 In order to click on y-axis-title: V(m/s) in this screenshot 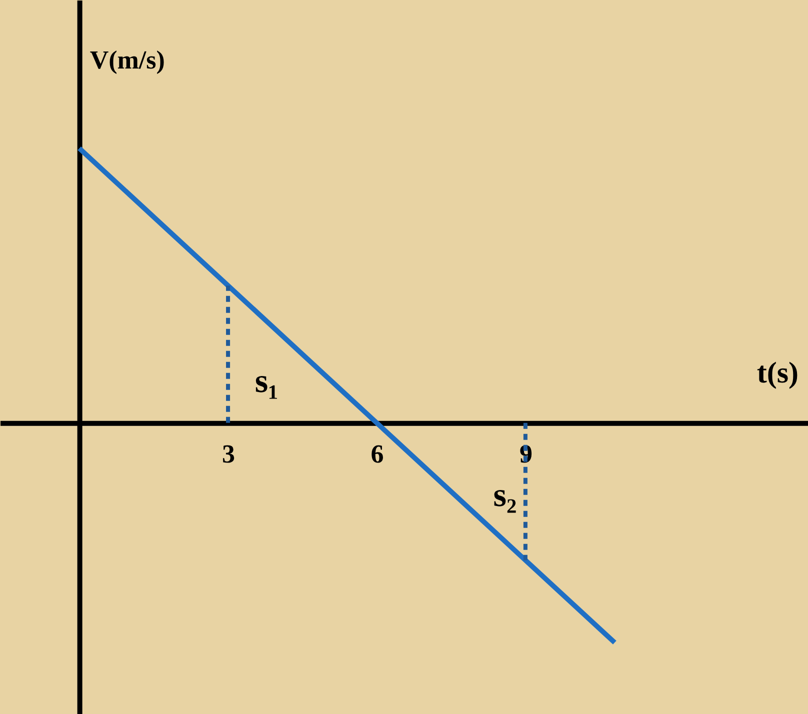, I will do `click(127, 60)`.